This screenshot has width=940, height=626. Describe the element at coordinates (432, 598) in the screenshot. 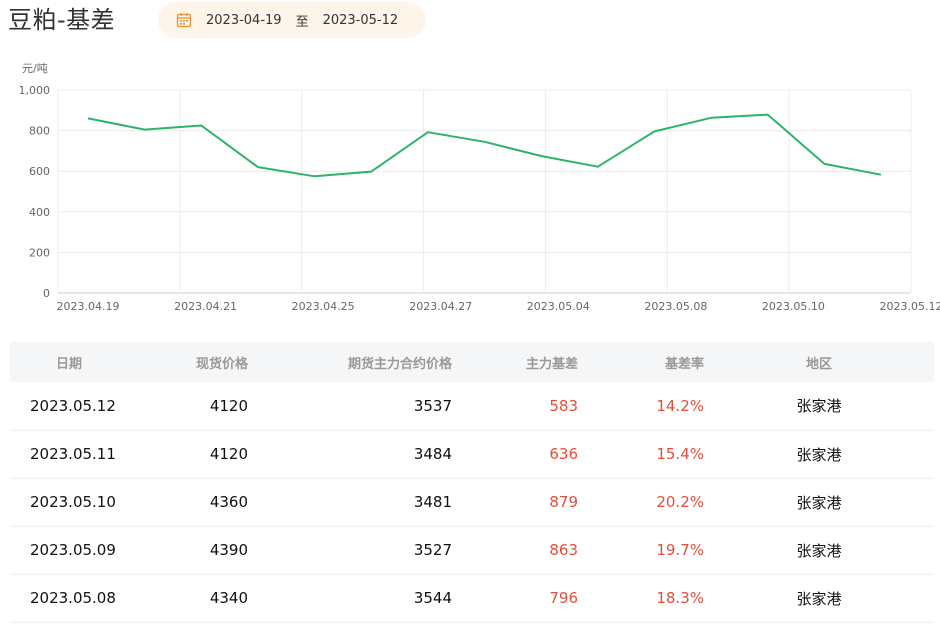

I see `cell-futures-price: 3544` at that location.